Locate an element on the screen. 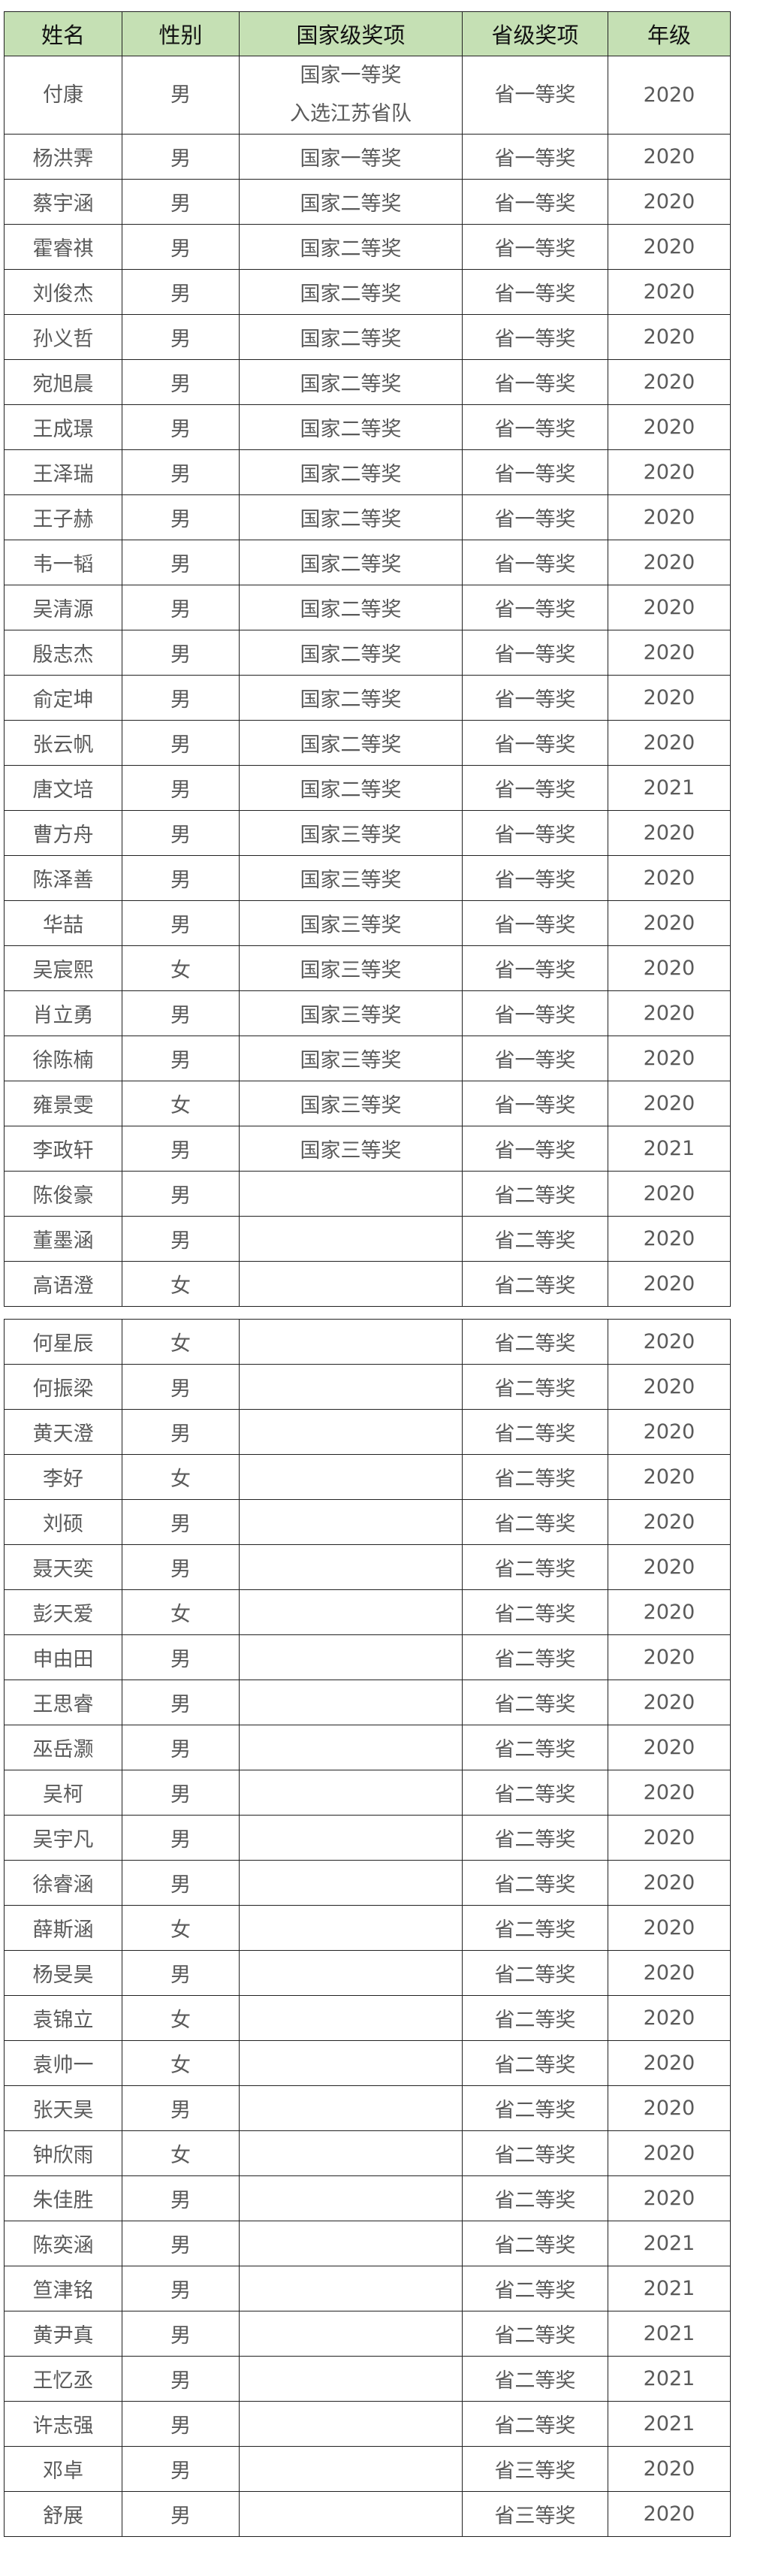 The image size is (760, 2576). table-row: 宛旭晨男 国家二等奖 省一等奖 2020 is located at coordinates (367, 382).